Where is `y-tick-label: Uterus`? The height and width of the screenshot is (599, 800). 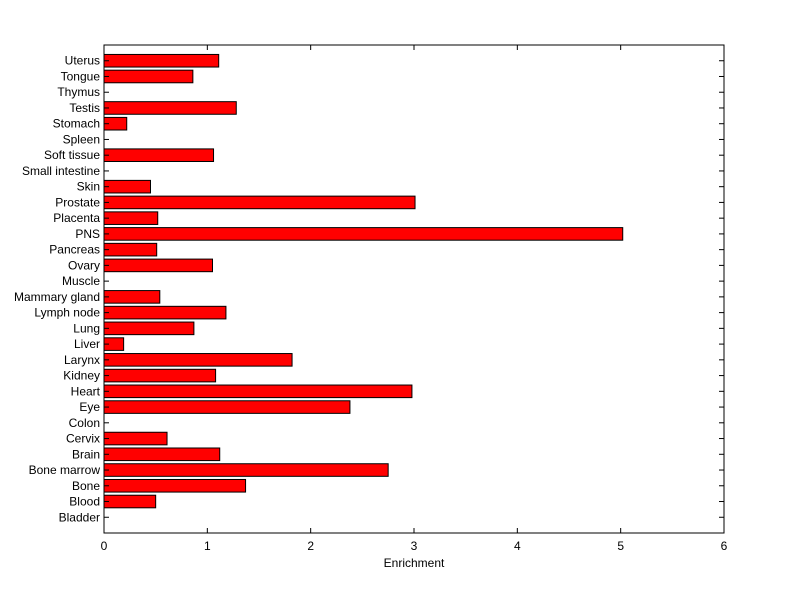 y-tick-label: Uterus is located at coordinates (82, 61).